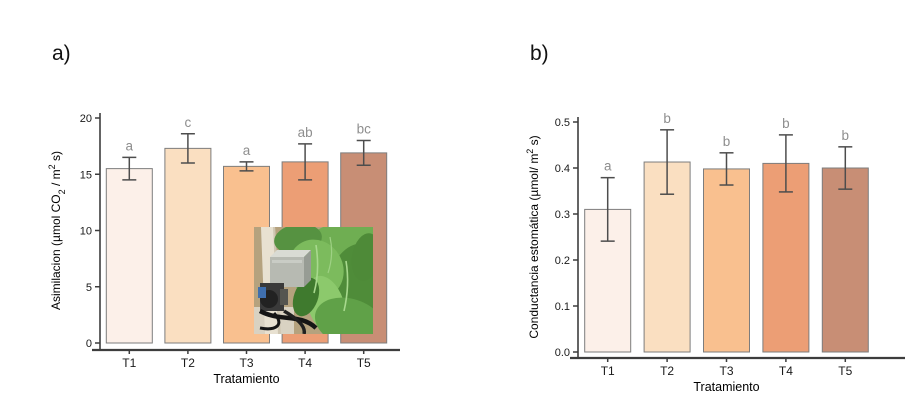 This screenshot has width=913, height=414. I want to click on y-tick-label: 10, so click(86, 232).